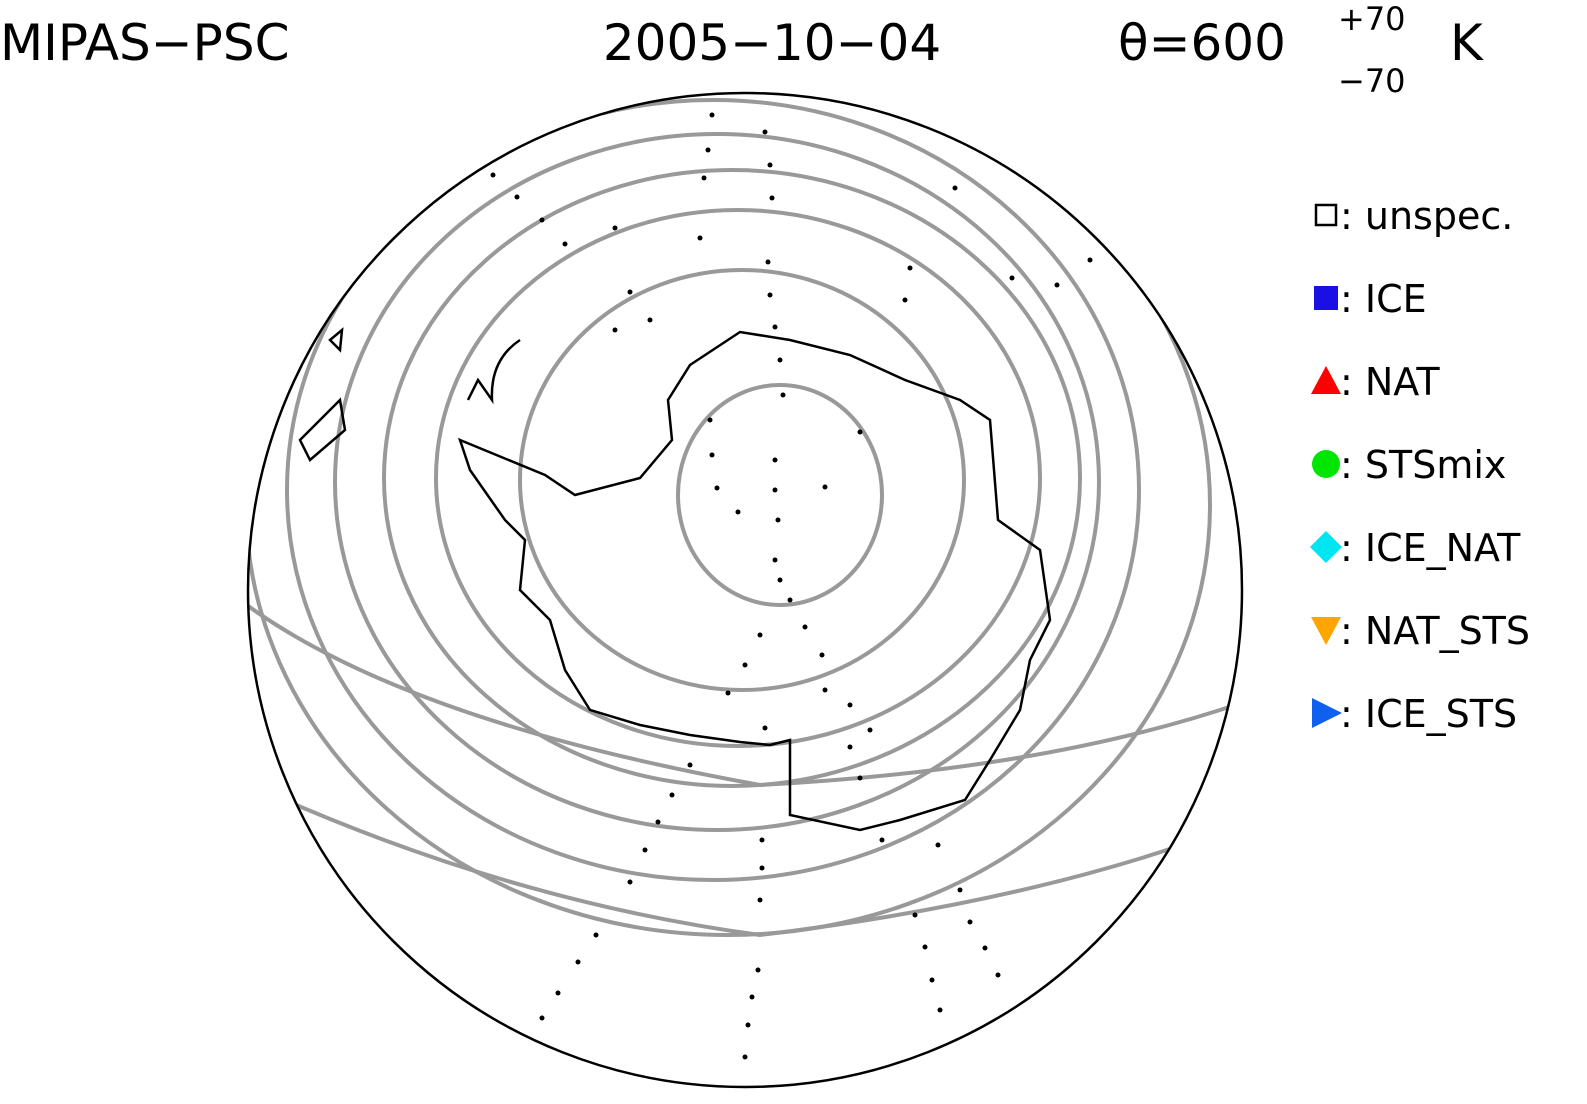 The width and height of the screenshot is (1587, 1104). What do you see at coordinates (1428, 714) in the screenshot?
I see `legend-label: : ICE_STS` at bounding box center [1428, 714].